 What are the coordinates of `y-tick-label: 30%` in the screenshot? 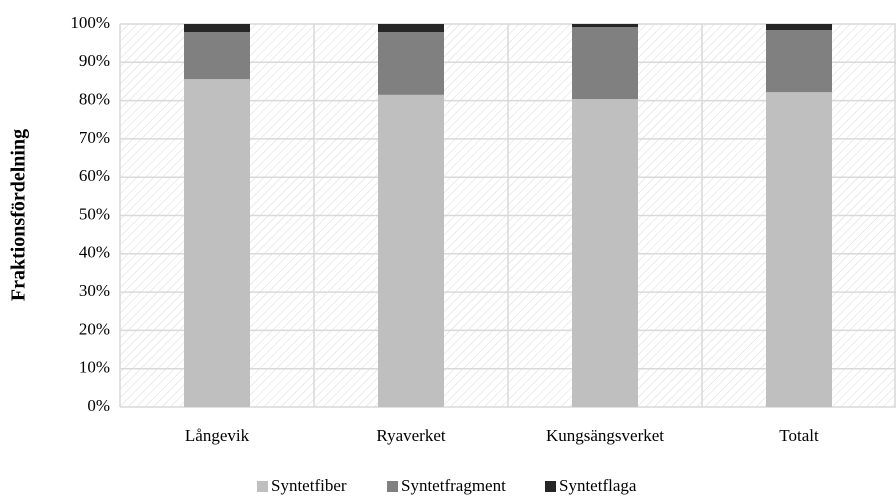 It's located at (94, 290).